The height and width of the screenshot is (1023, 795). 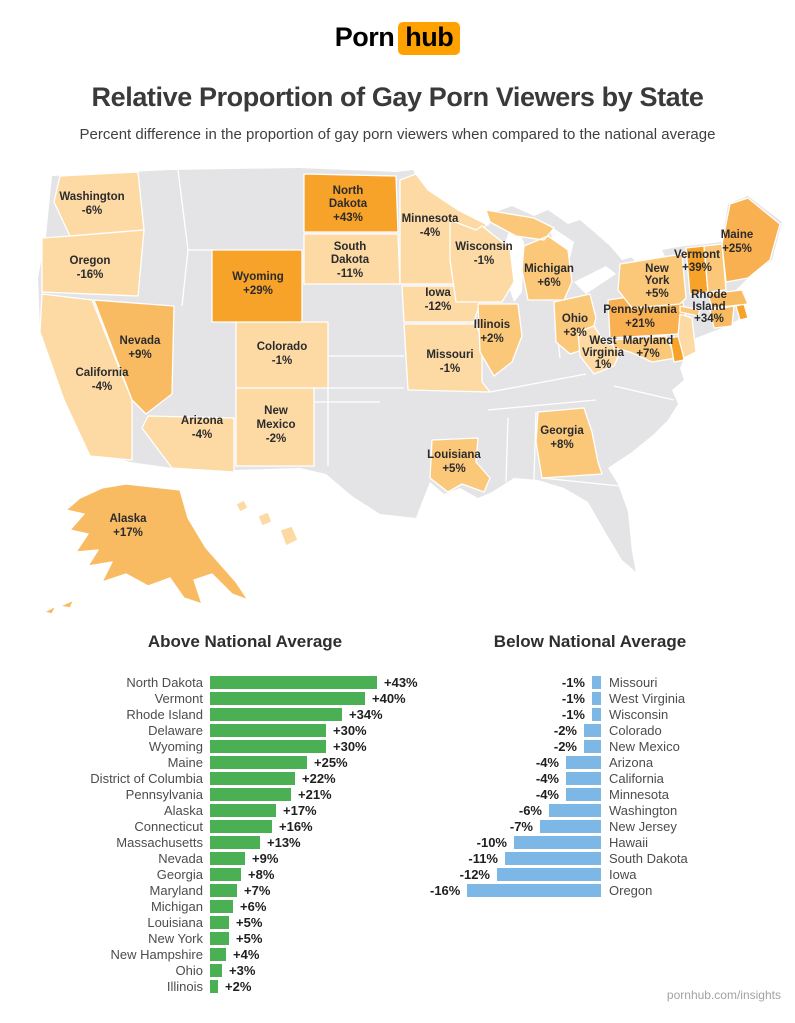 What do you see at coordinates (530, 810) in the screenshot?
I see `bar-value: -6%` at bounding box center [530, 810].